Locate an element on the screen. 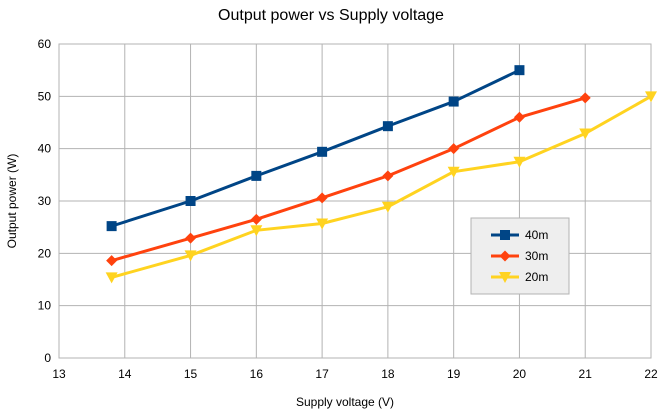 This screenshot has height=411, width=663. legend-box is located at coordinates (520, 256).